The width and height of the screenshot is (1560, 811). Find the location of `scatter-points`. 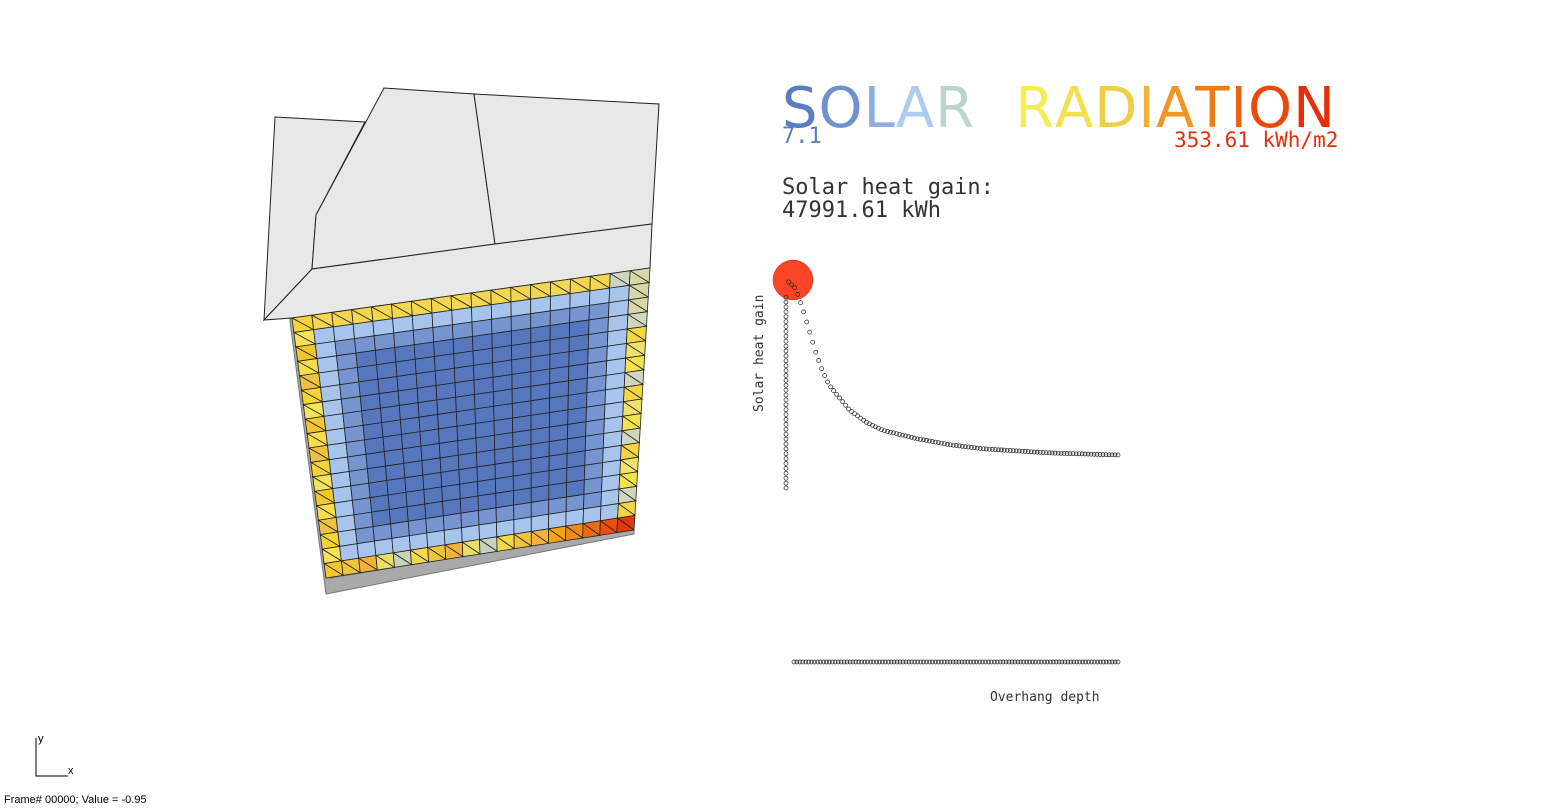

scatter-points is located at coordinates (952, 385).